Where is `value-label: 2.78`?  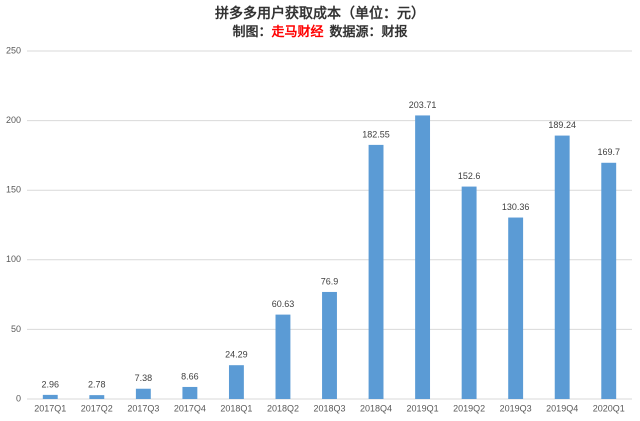 value-label: 2.78 is located at coordinates (97, 385).